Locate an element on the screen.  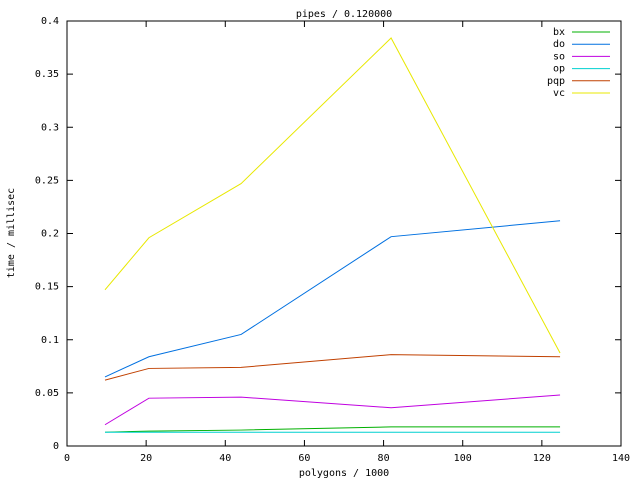
chart-title: pipes / 0.120000 is located at coordinates (344, 14).